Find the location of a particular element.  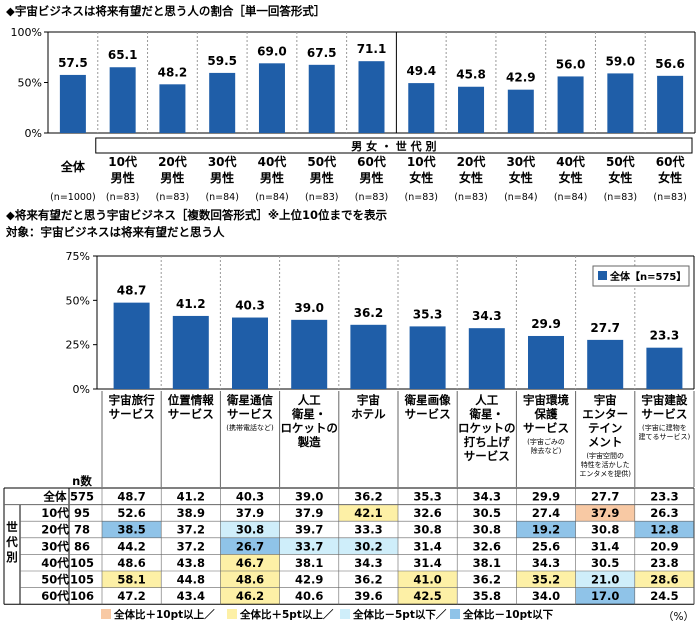

table-cell-value: 27.7 is located at coordinates (605, 497).